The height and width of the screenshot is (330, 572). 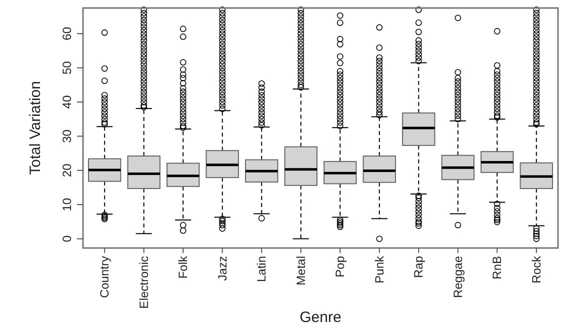 What do you see at coordinates (340, 267) in the screenshot?
I see `x-tick-label: Pop` at bounding box center [340, 267].